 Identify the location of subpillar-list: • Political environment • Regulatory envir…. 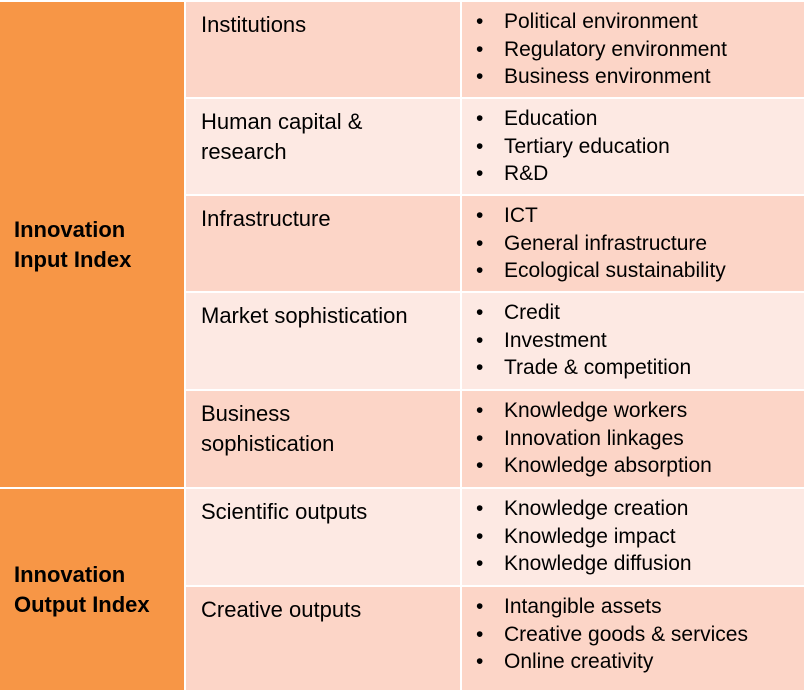
(638, 49).